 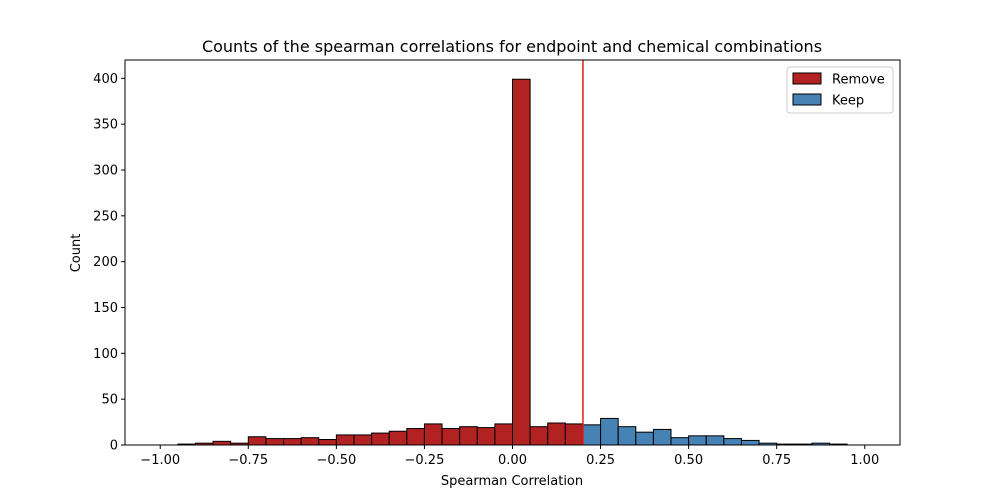 What do you see at coordinates (114, 446) in the screenshot?
I see `y-tick-label: 0` at bounding box center [114, 446].